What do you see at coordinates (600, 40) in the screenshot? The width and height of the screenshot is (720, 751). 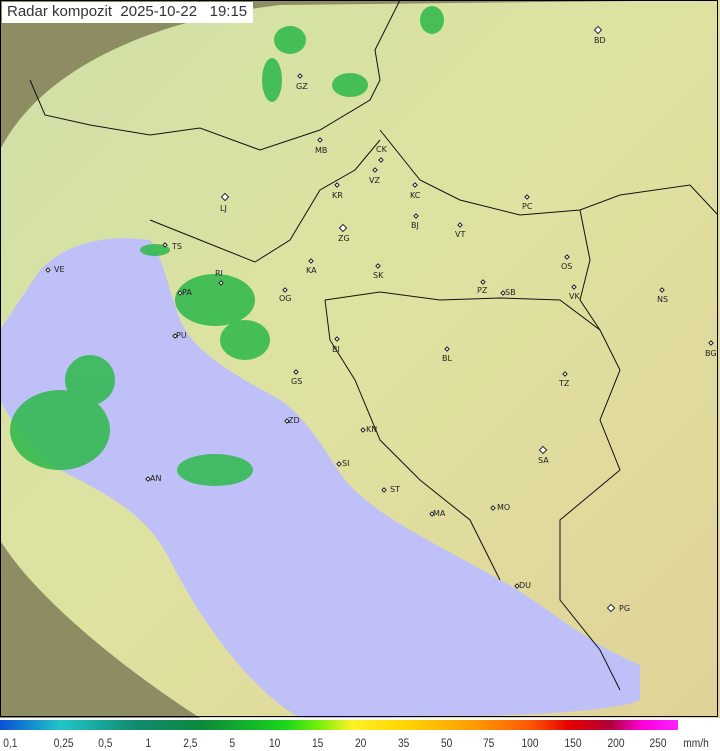 I see `city-label: BD` at bounding box center [600, 40].